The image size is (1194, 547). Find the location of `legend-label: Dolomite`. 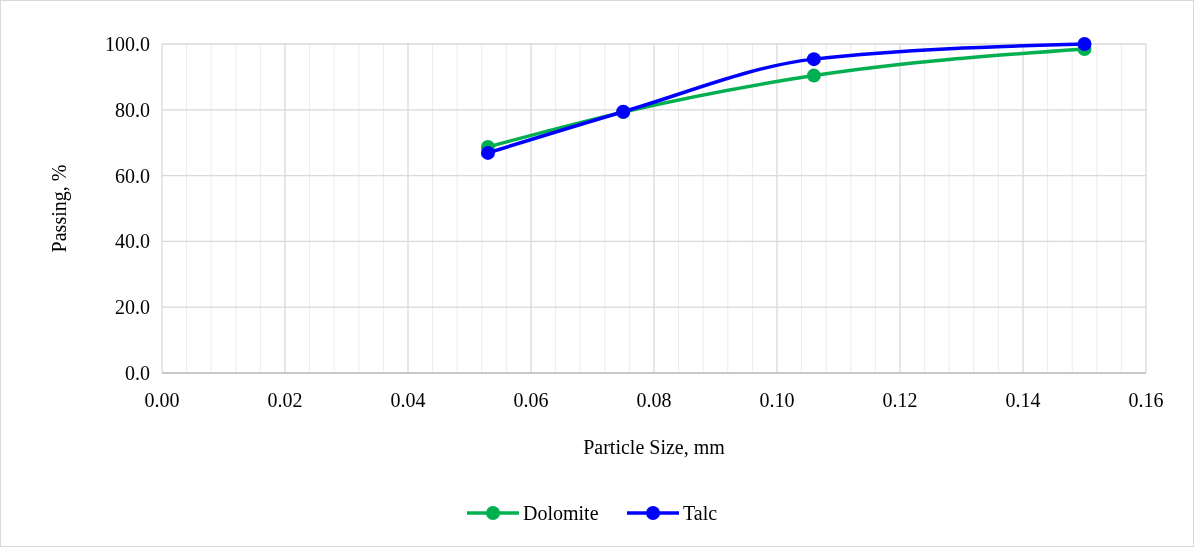

legend-label: Dolomite is located at coordinates (561, 513).